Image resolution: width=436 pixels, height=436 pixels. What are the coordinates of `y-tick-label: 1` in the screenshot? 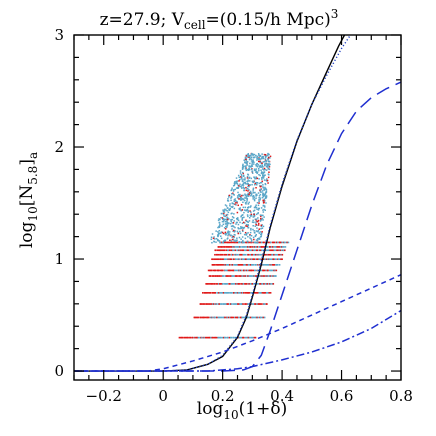 It's located at (59, 259).